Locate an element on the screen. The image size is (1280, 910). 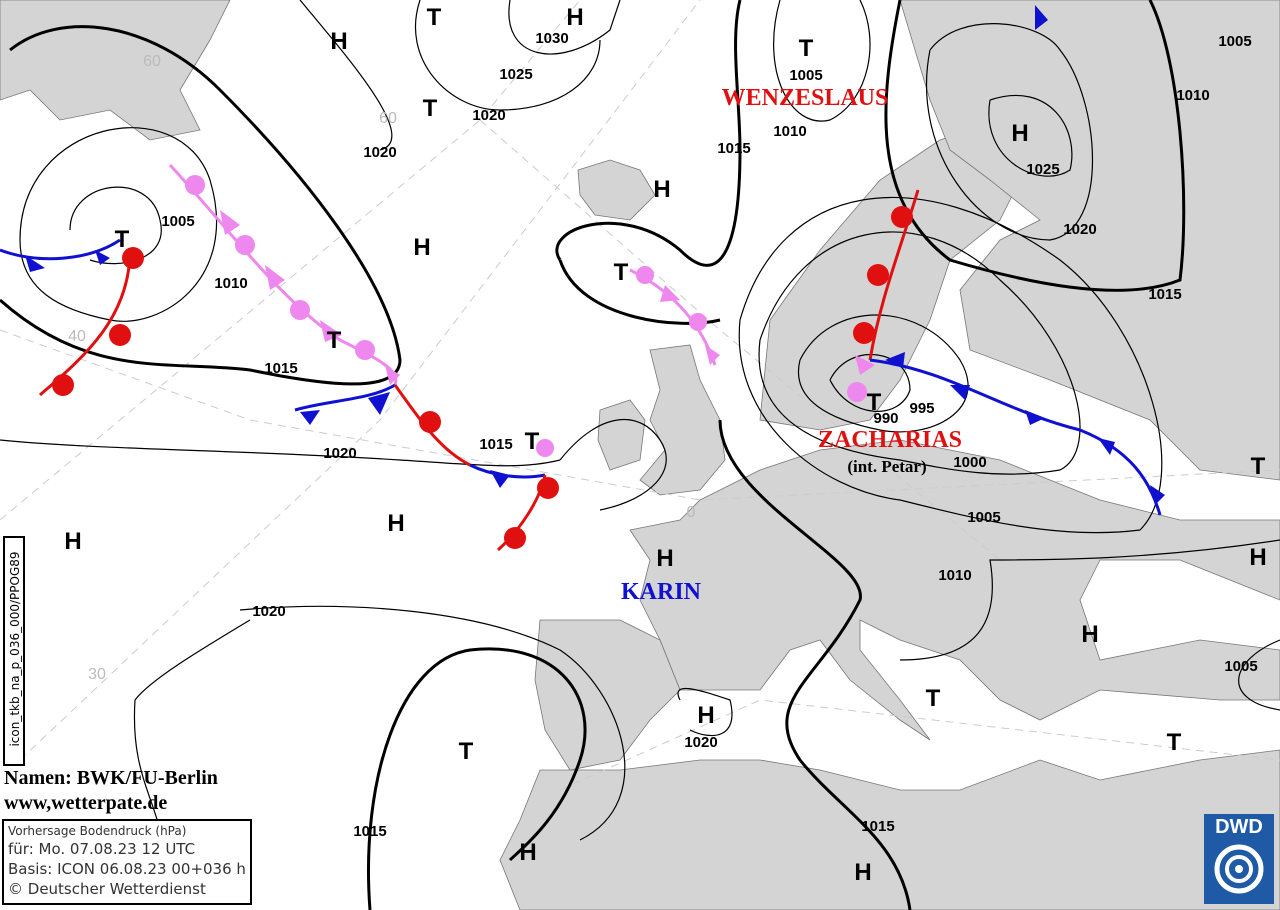
cold-front-west is located at coordinates (60, 249).